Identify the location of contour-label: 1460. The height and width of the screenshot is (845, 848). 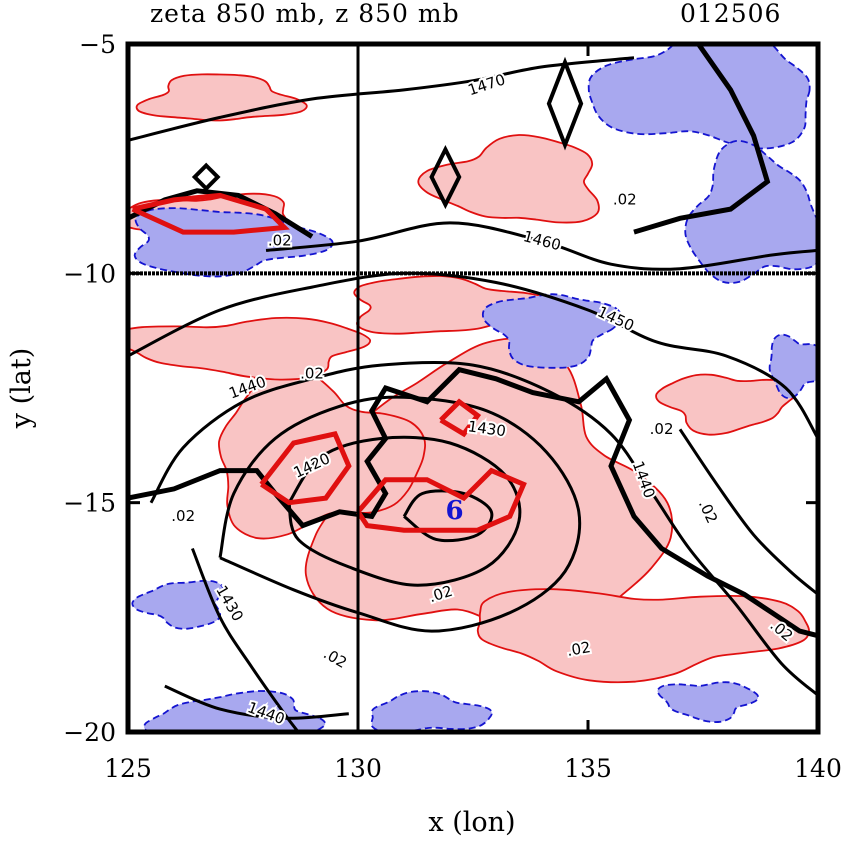
(542, 240).